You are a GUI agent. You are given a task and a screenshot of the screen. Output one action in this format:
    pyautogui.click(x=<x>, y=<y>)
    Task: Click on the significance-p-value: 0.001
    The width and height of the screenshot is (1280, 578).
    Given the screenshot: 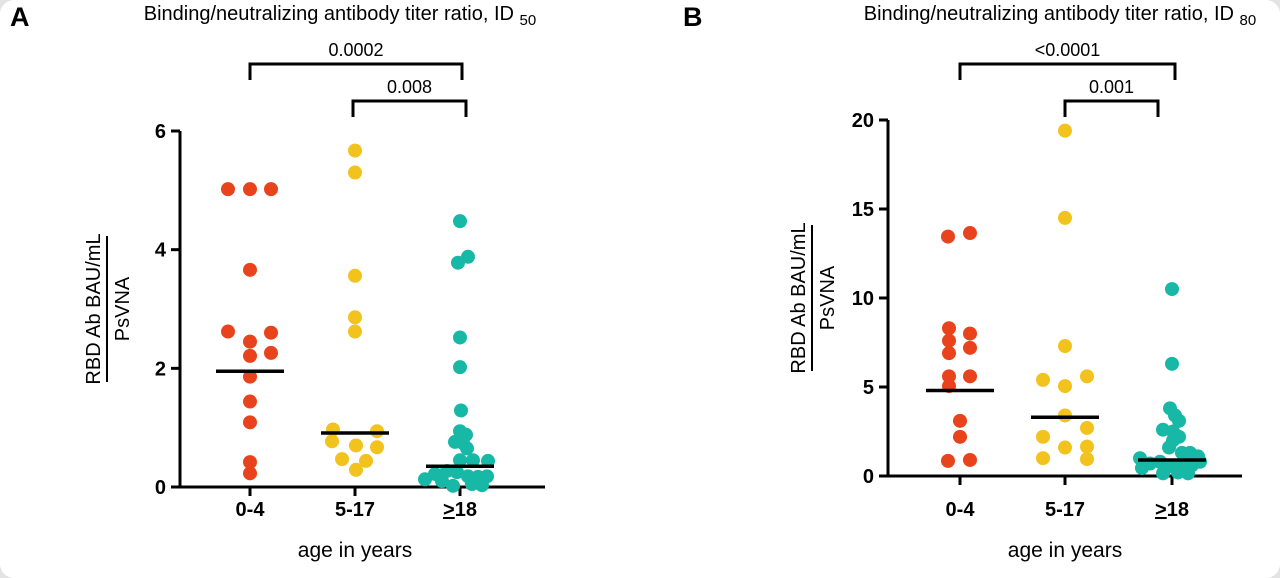 What is the action you would take?
    pyautogui.click(x=1111, y=87)
    